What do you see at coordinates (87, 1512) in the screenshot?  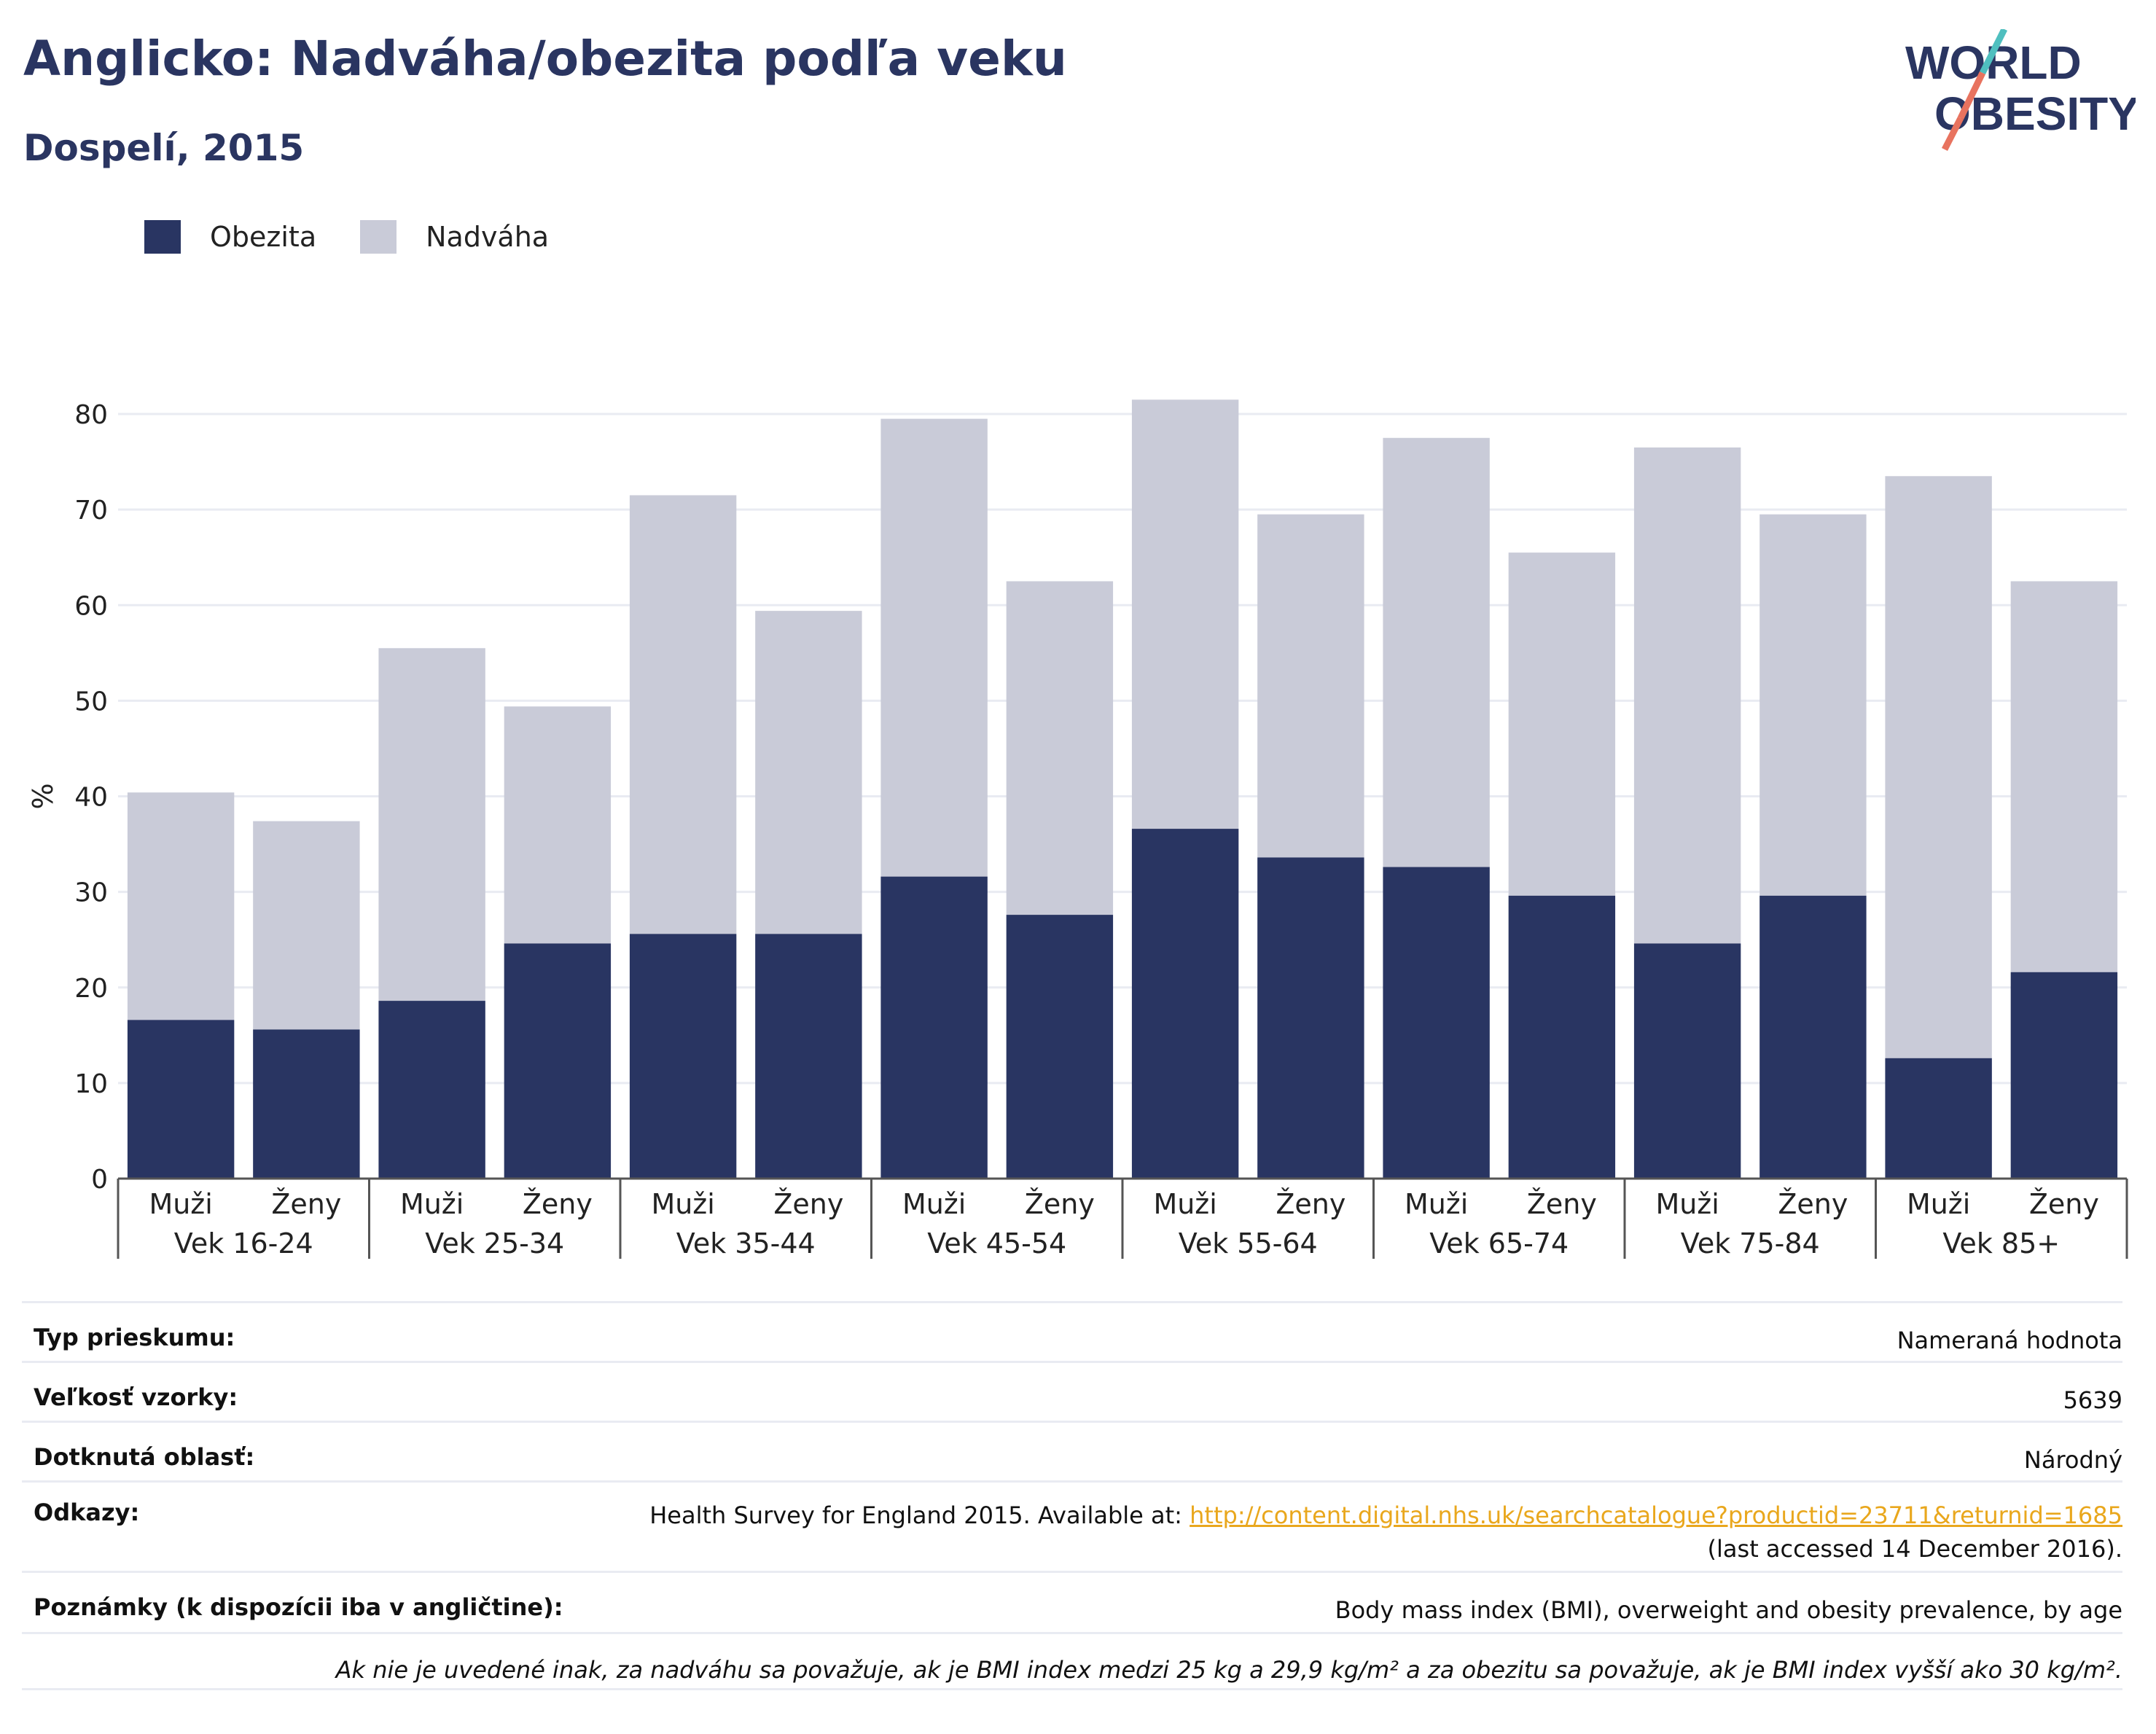 I see `info-label: Odkazy:` at bounding box center [87, 1512].